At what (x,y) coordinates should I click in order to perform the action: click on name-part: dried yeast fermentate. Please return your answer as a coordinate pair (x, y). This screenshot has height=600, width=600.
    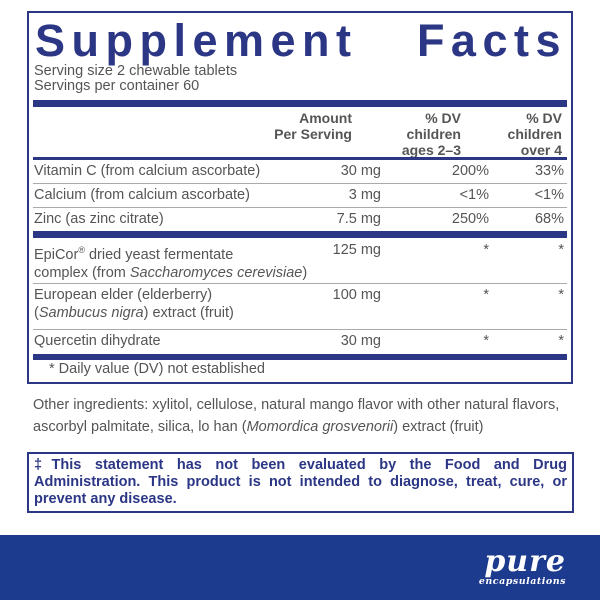
    Looking at the image, I should click on (159, 254).